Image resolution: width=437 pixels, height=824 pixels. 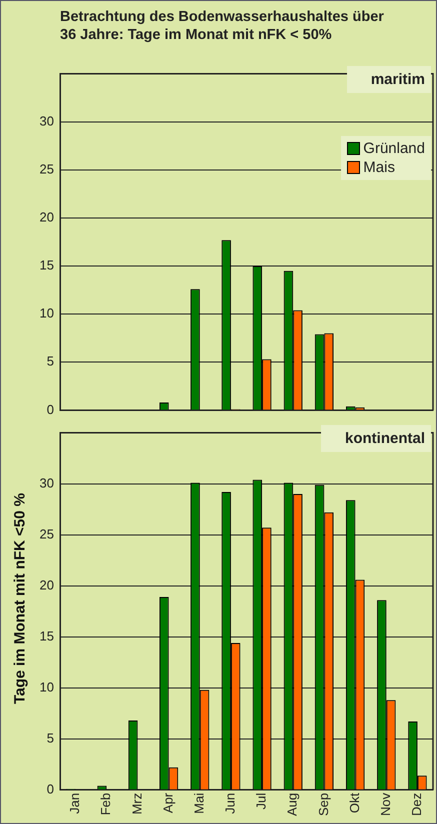 What do you see at coordinates (323, 804) in the screenshot?
I see `x-tick-label: Sep` at bounding box center [323, 804].